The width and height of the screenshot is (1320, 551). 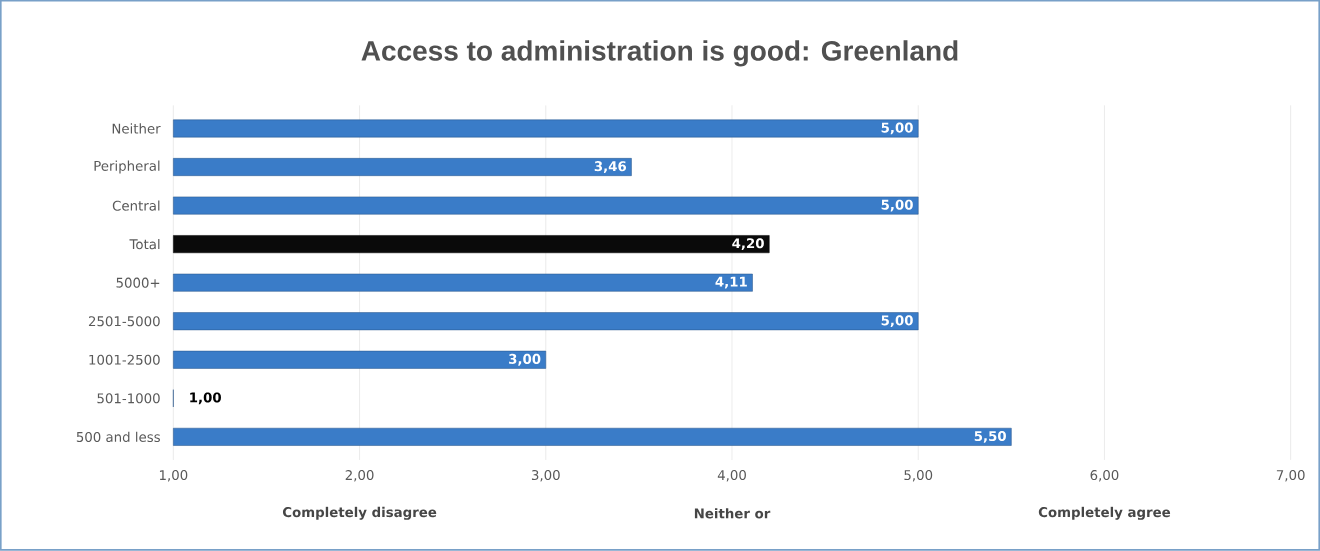 I want to click on x-tick-label: 2,00, so click(x=359, y=476).